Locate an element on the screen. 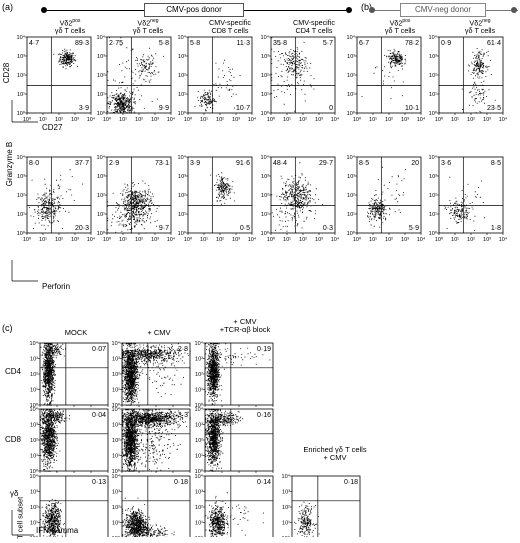 The image size is (520, 543). donor-bracket-end is located at coordinates (349, 10).